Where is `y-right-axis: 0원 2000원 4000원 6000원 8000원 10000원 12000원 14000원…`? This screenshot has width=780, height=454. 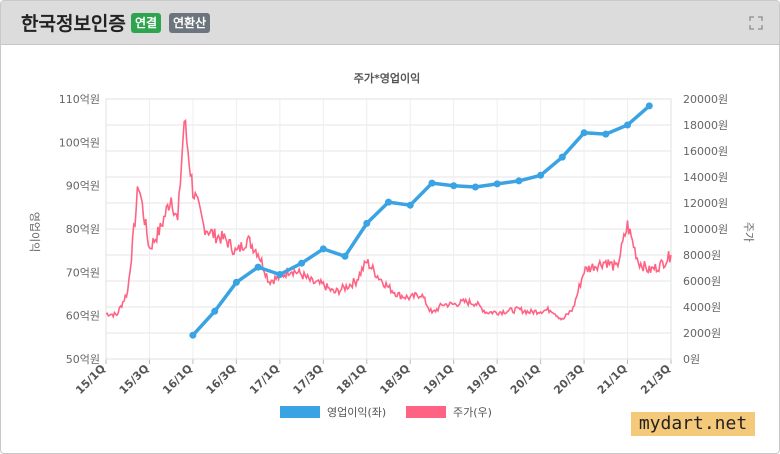
y-right-axis: 0원 2000원 4000원 6000원 8000원 10000원 12000원 14000원… is located at coordinates (705, 229).